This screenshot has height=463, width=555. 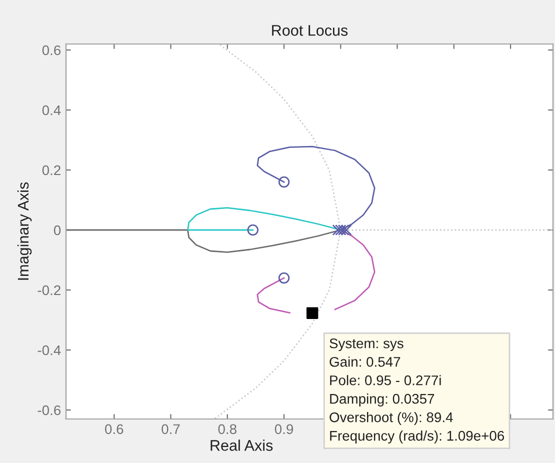 I want to click on x-tick-label: 0.7, so click(x=171, y=429).